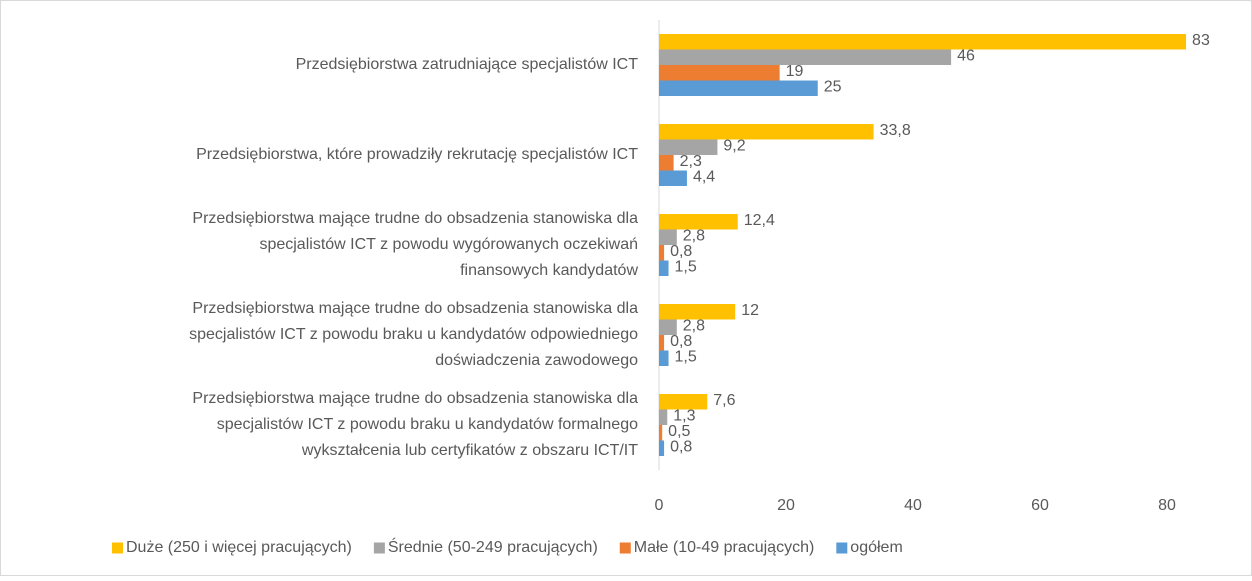 The image size is (1252, 581). I want to click on value-label: 25, so click(833, 86).